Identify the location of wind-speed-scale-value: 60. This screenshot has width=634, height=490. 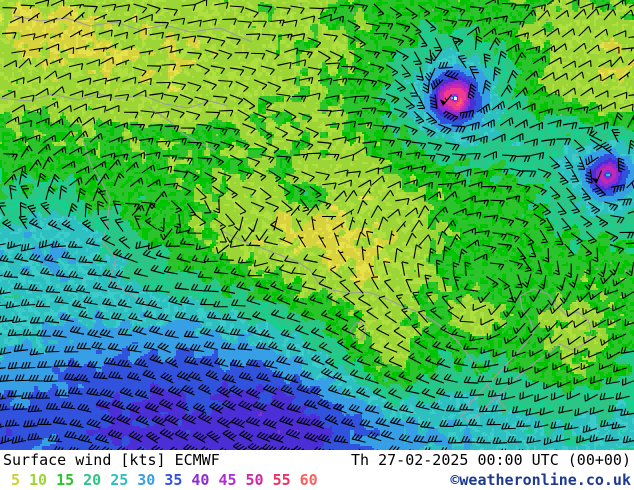
(308, 480).